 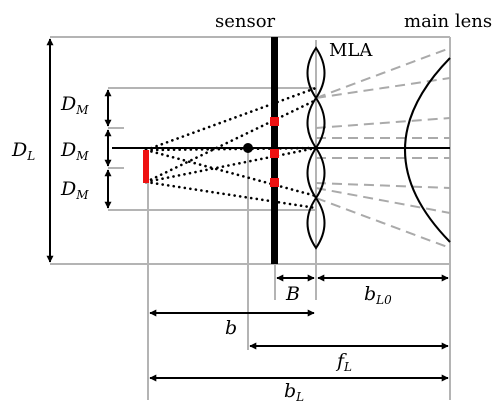 I want to click on sensor-label: sensor, so click(x=245, y=21).